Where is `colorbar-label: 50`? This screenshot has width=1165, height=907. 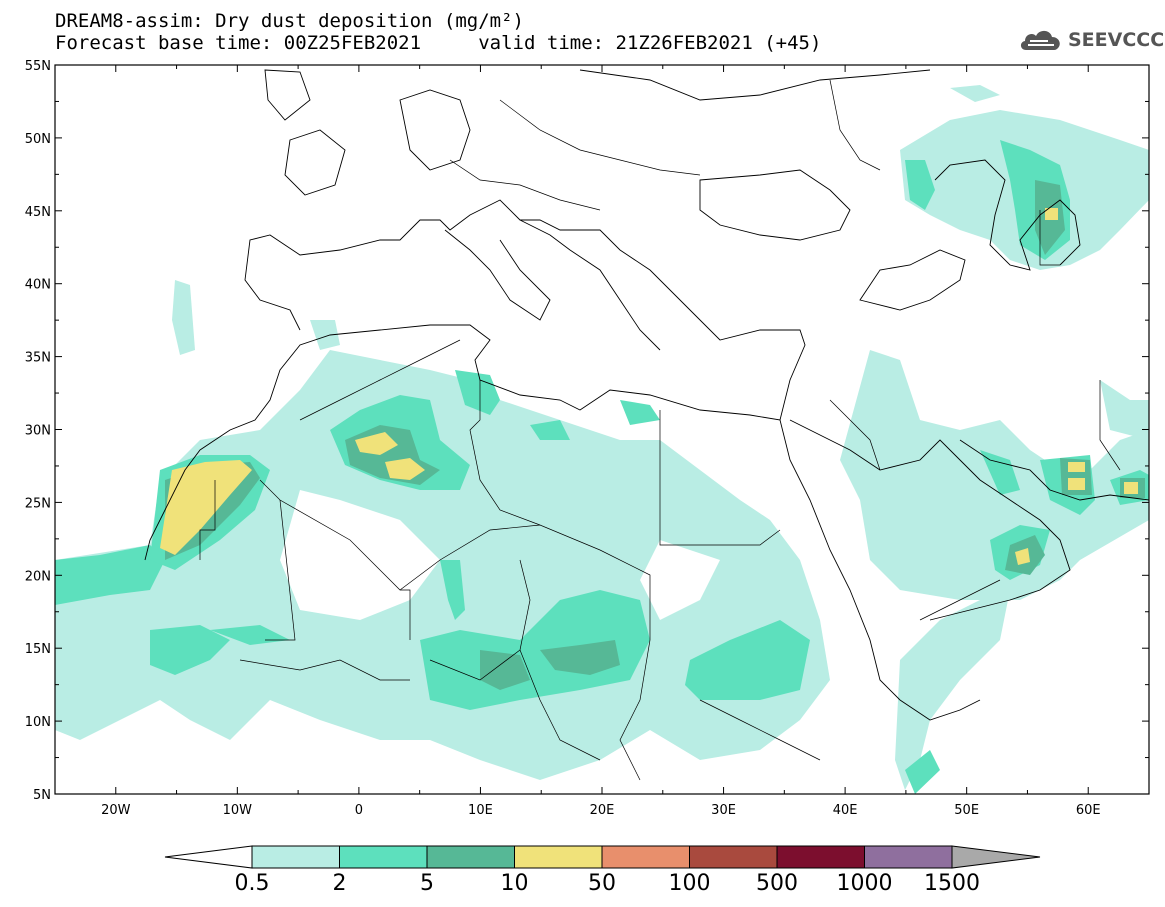
colorbar-label: 50 is located at coordinates (602, 883).